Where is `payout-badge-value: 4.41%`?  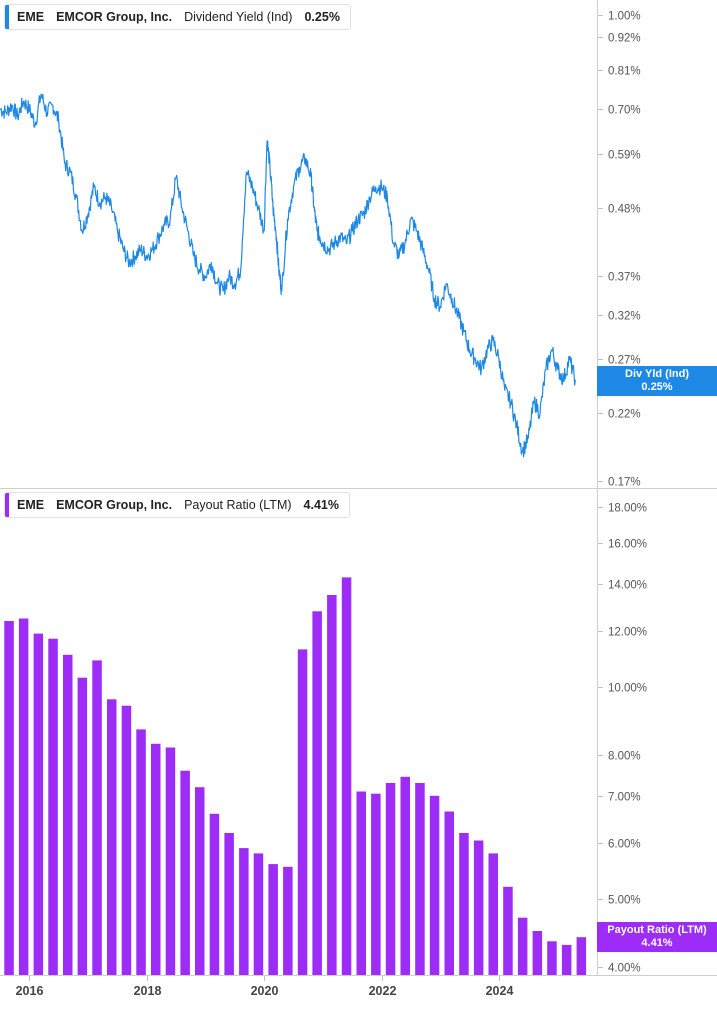
payout-badge-value: 4.41% is located at coordinates (657, 943).